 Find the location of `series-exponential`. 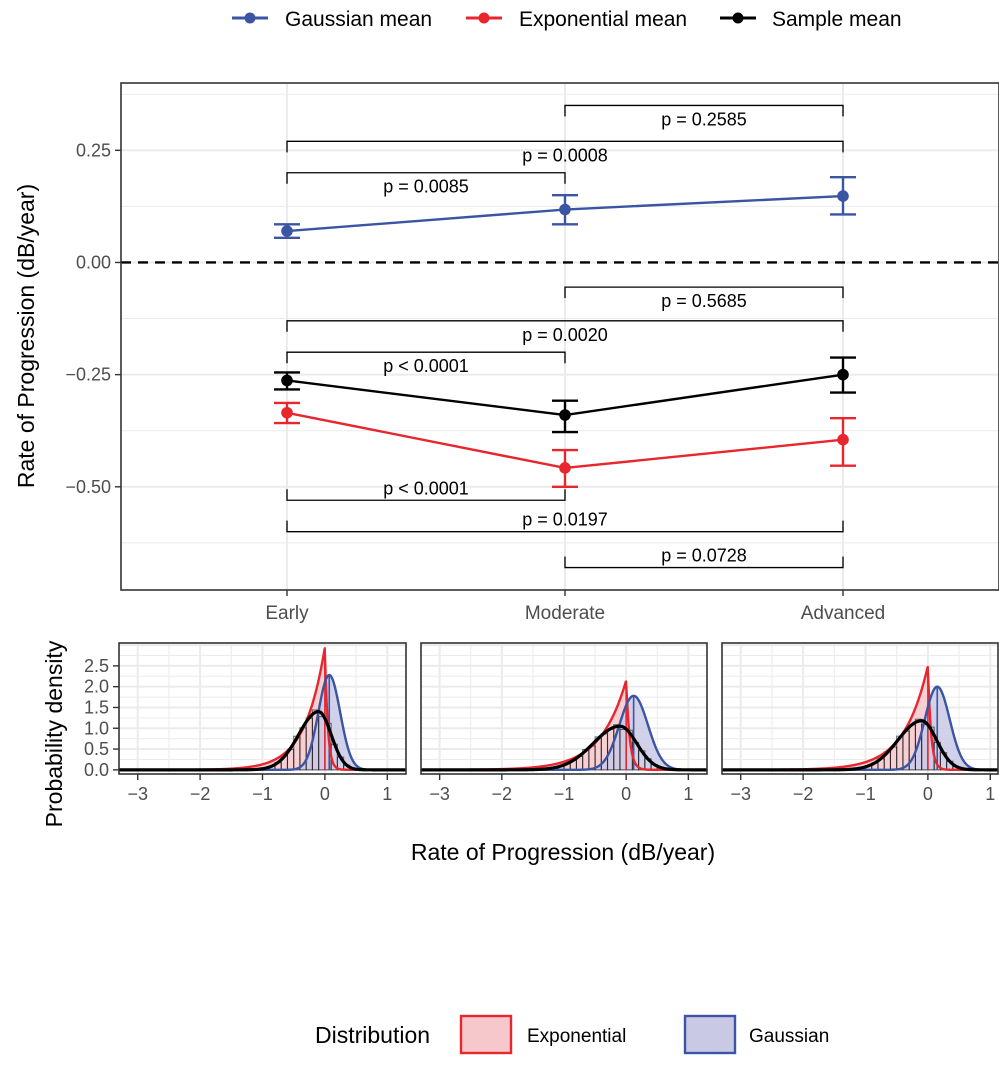

series-exponential is located at coordinates (565, 445).